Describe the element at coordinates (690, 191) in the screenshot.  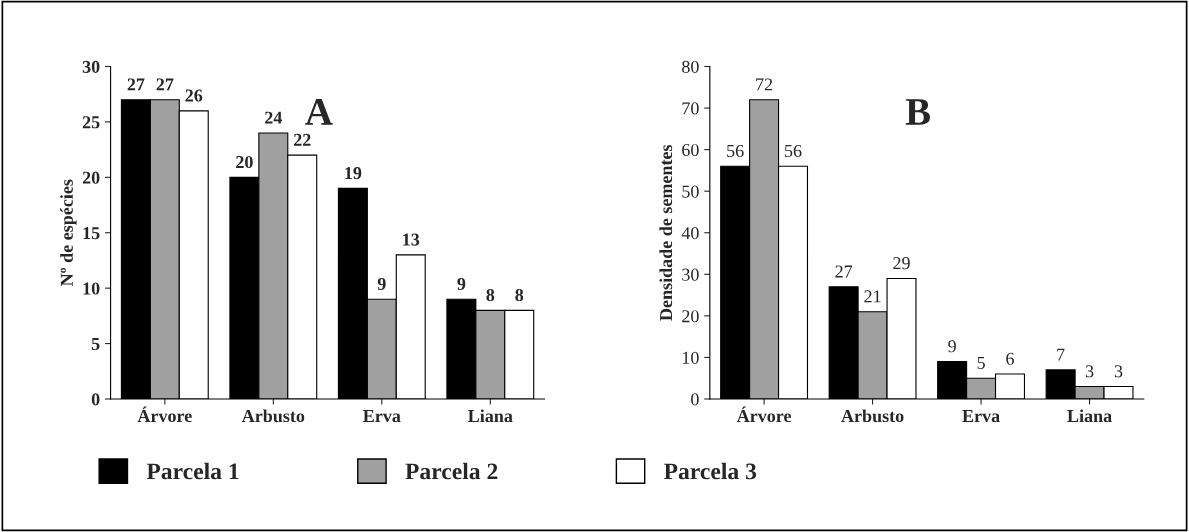
I see `y-tick-label: 50` at that location.